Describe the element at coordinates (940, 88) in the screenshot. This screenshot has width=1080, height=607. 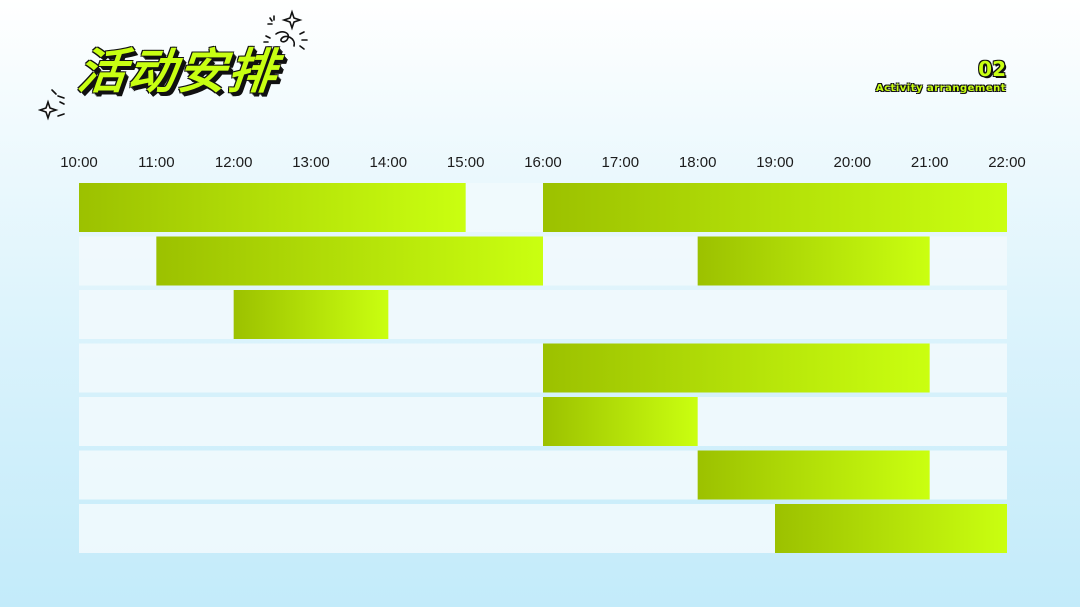
I see `section-subtitle: Activity arrangement` at that location.